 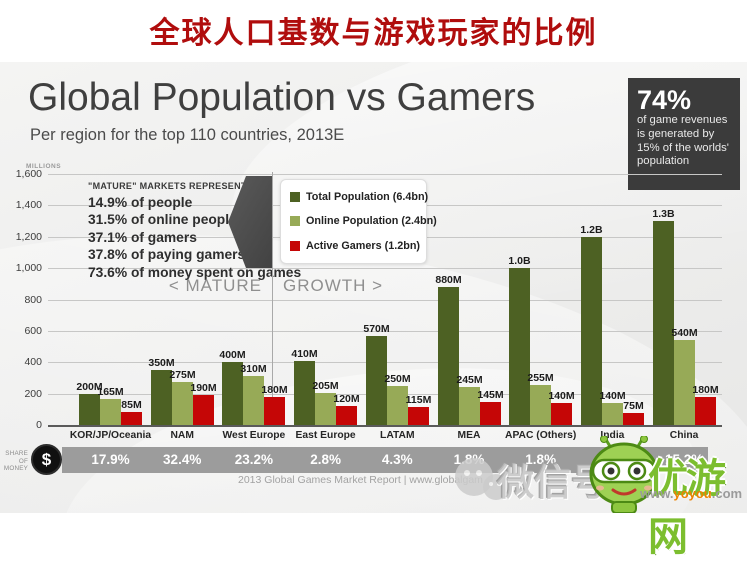 I want to click on category-label: India, so click(x=612, y=435).